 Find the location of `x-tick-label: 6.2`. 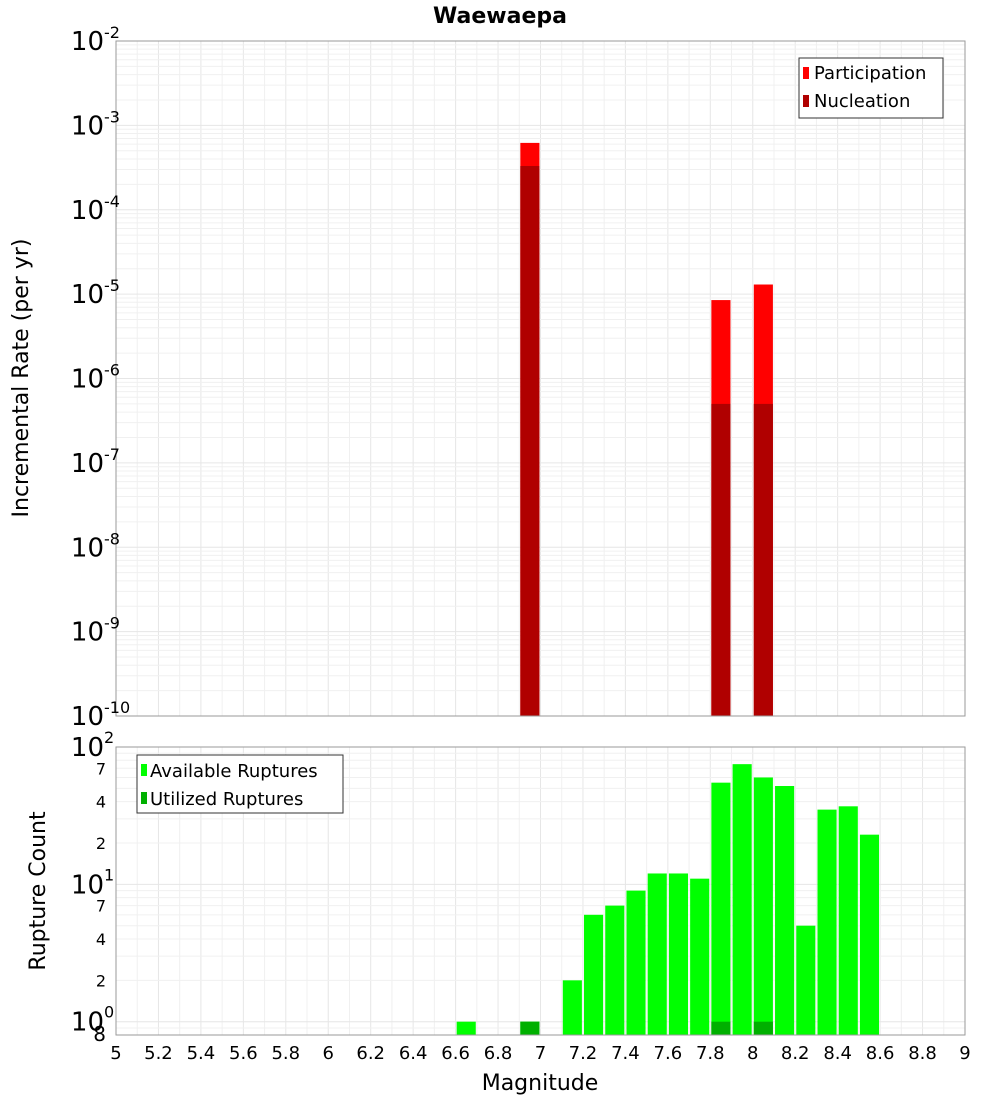

x-tick-label: 6.2 is located at coordinates (370, 1053).